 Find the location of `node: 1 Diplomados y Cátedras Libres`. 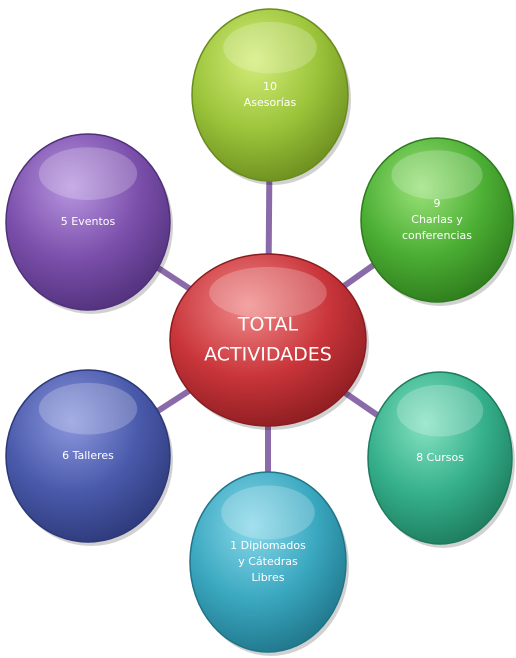

node: 1 Diplomados y Cátedras Libres is located at coordinates (269, 563).